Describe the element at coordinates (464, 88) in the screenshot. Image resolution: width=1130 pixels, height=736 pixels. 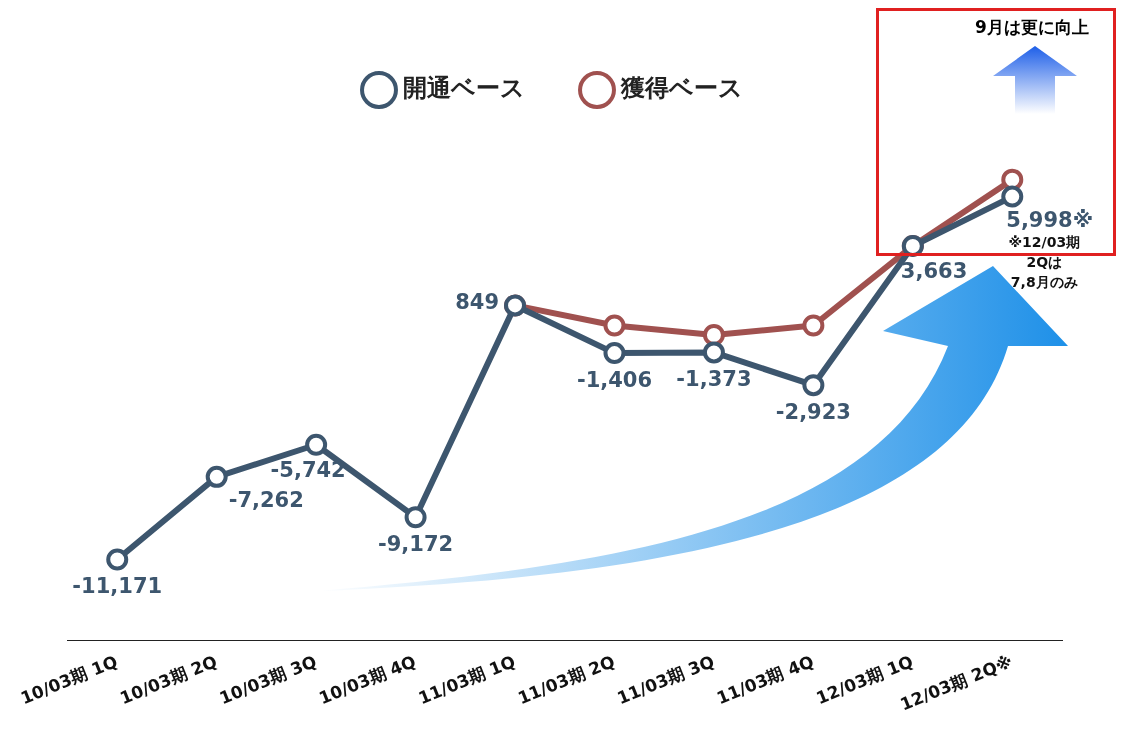
I see `legend-label: 開通ベース` at that location.